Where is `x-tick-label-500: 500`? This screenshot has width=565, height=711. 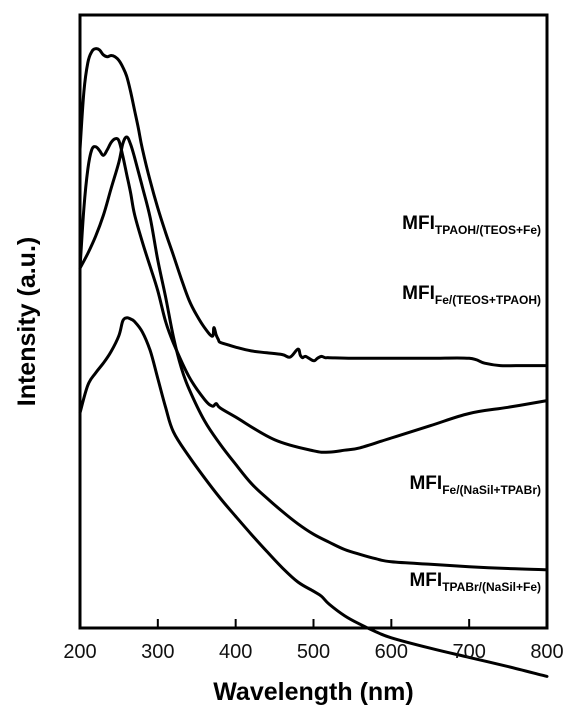 x-tick-label-500: 500 is located at coordinates (313, 652).